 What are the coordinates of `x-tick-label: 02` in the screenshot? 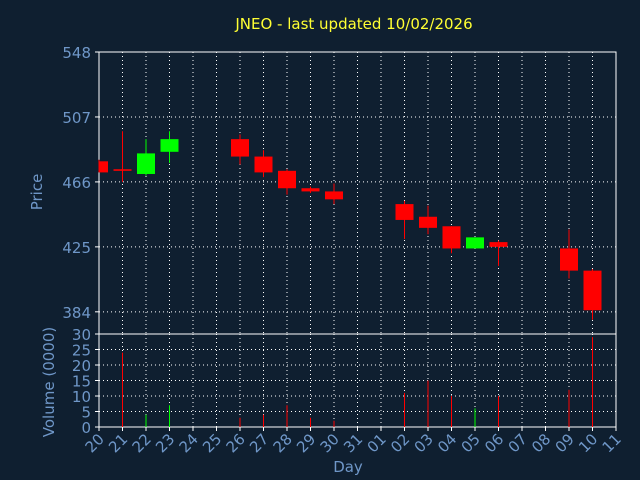 It's located at (400, 443).